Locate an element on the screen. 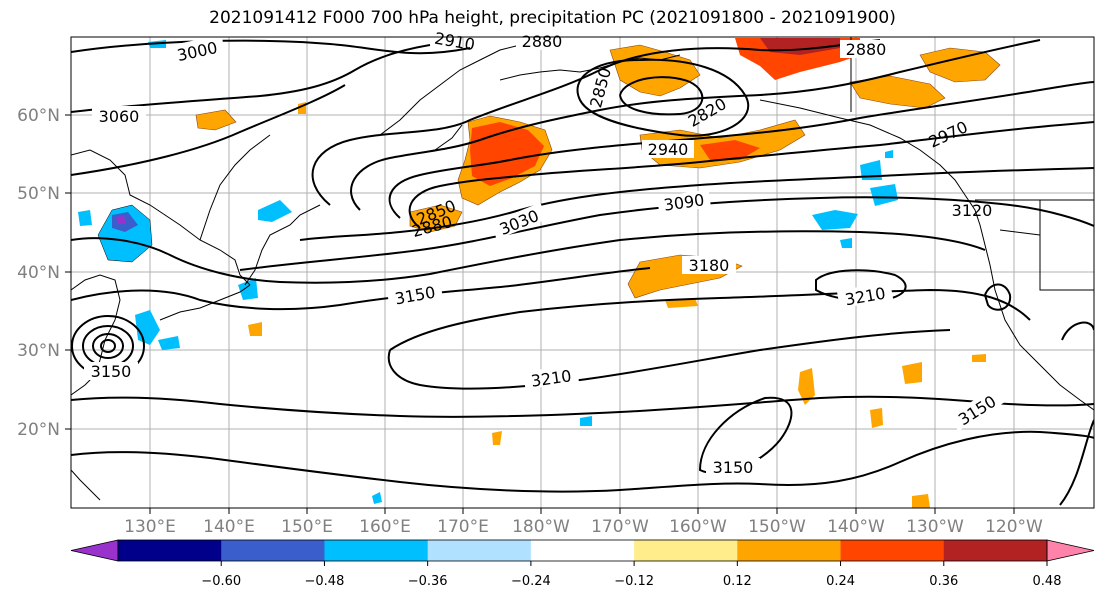 This screenshot has height=601, width=1105. lon-tick-label: 170°E is located at coordinates (463, 527).